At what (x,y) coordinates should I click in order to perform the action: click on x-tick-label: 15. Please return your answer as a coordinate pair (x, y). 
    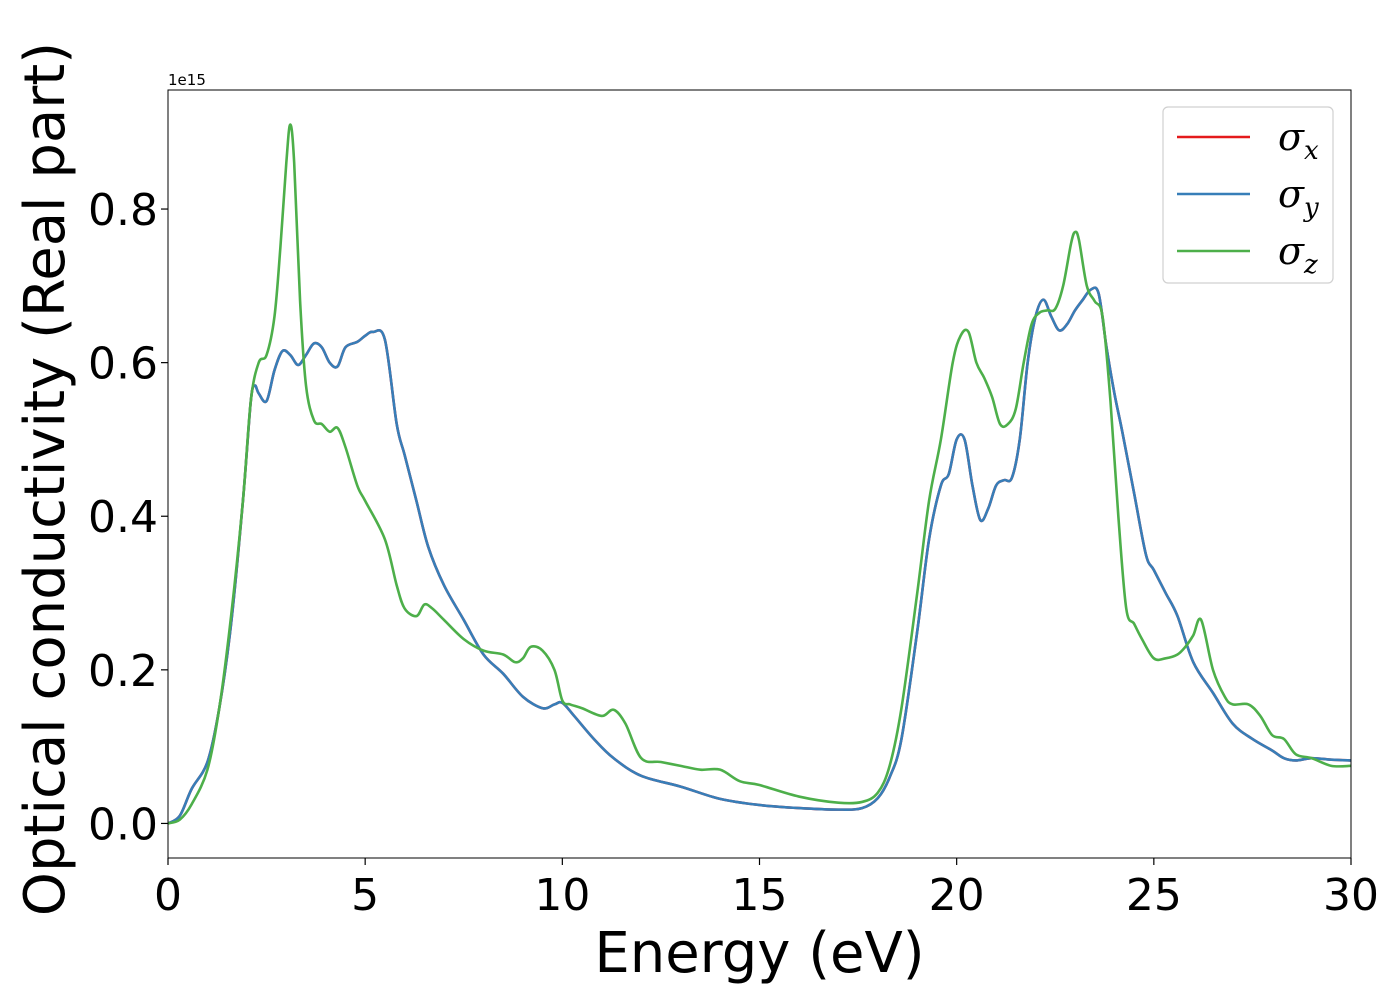
    Looking at the image, I should click on (760, 895).